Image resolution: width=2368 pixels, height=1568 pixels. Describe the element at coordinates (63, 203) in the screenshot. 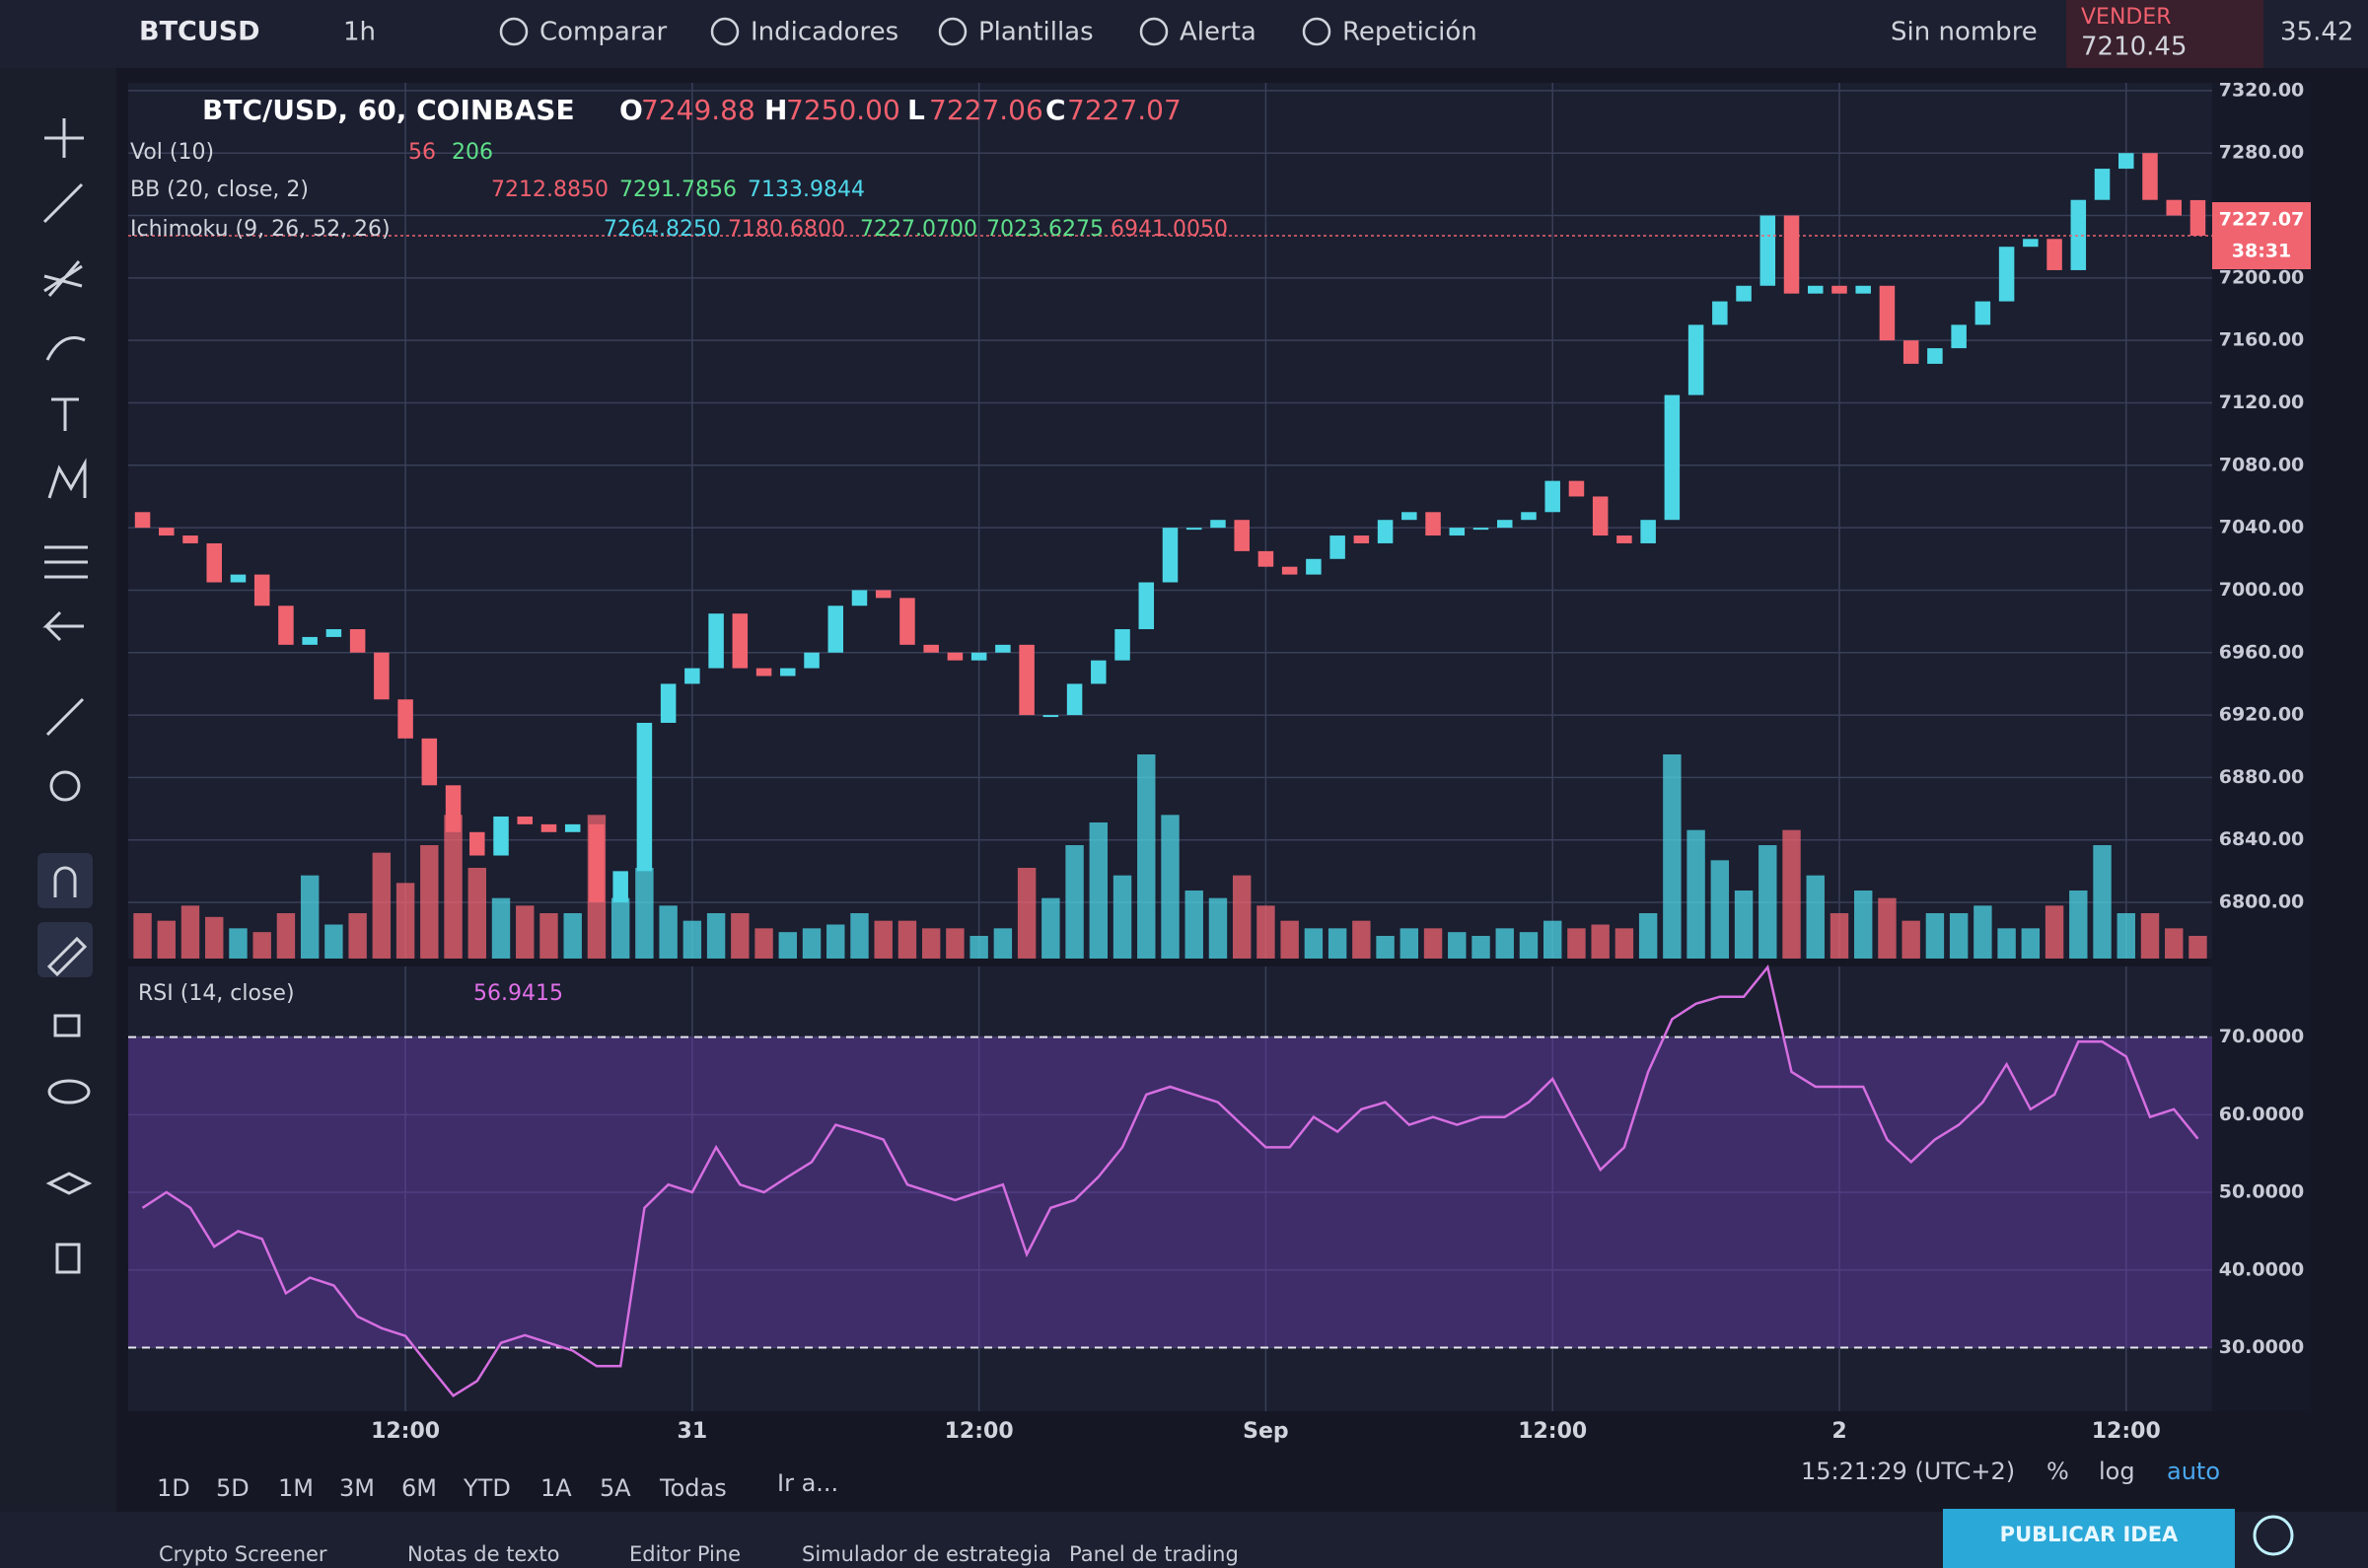

I see `line-icon` at that location.